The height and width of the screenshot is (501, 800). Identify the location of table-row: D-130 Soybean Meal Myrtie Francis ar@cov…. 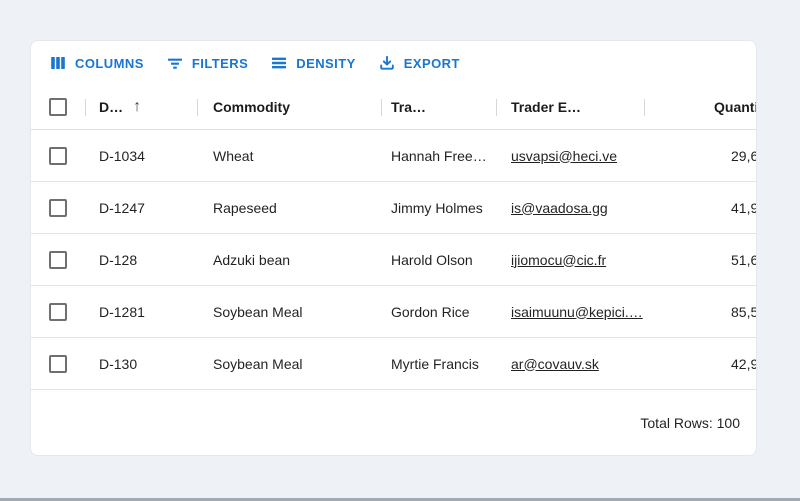
(393, 364).